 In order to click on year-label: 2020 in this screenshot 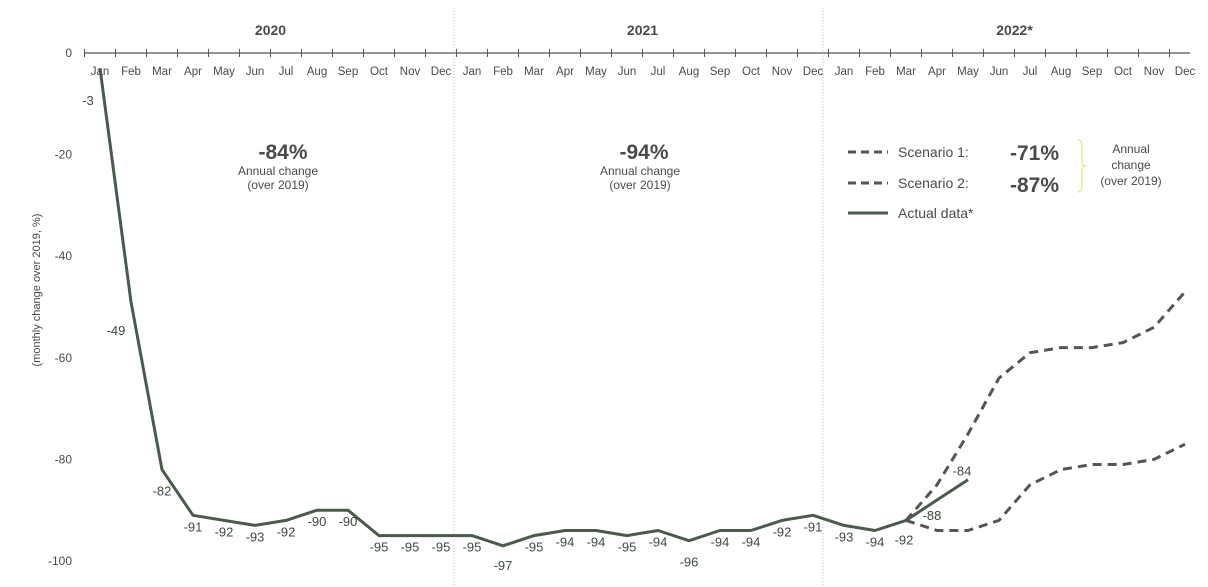, I will do `click(270, 30)`.